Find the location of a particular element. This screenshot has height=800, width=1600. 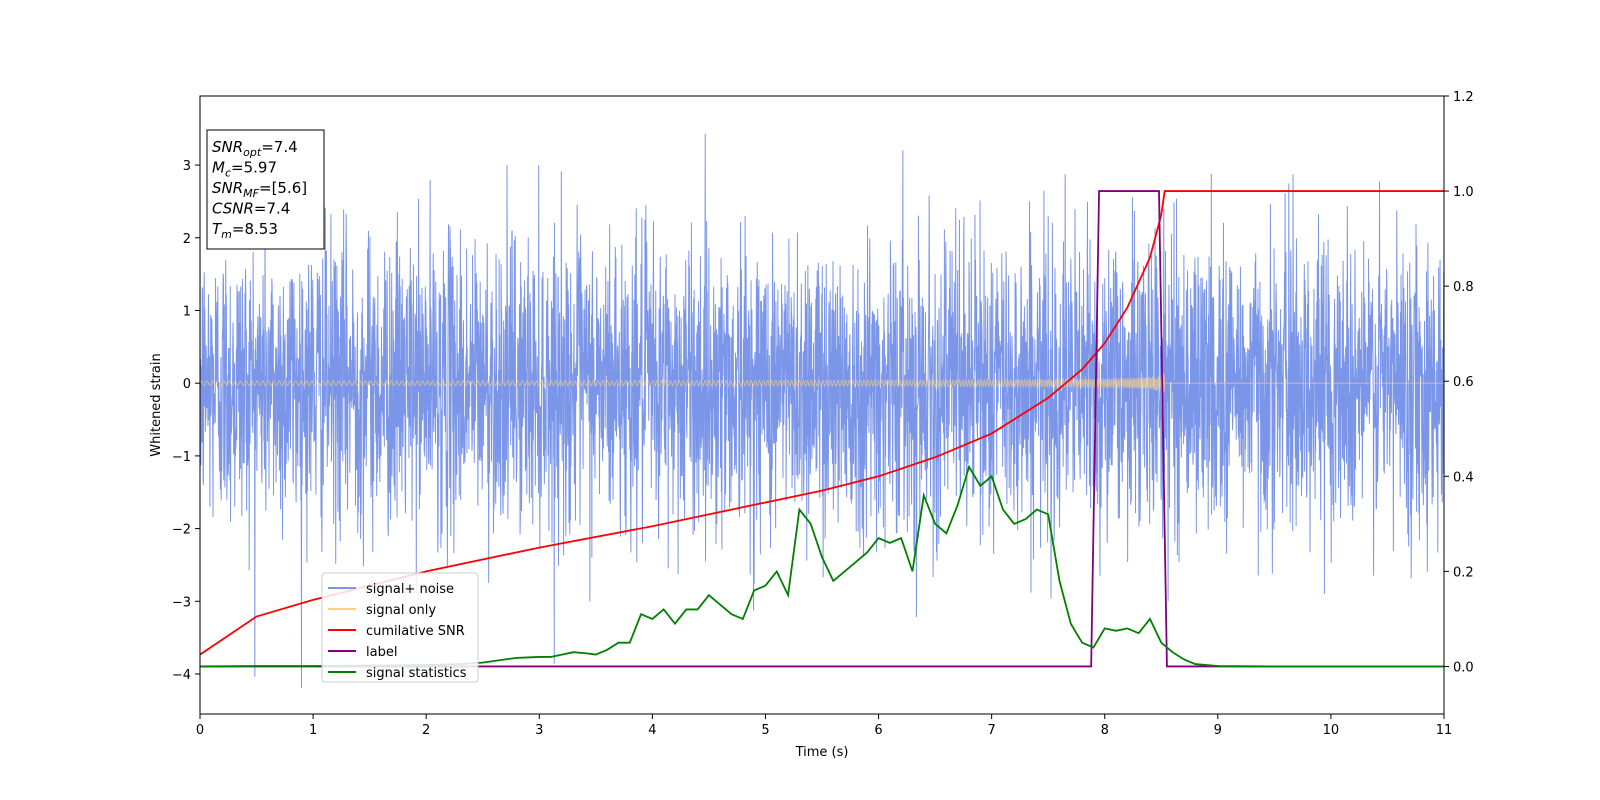

y-left-tick-label: 3 is located at coordinates (187, 166).